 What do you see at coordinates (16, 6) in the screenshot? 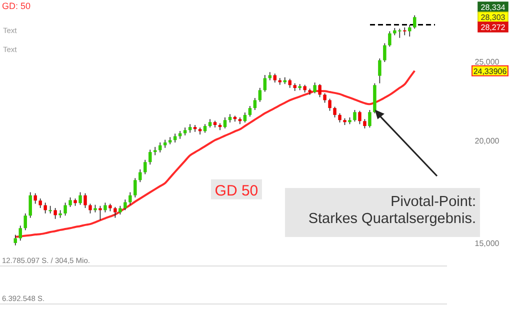
I see `annotation: GD: 50` at bounding box center [16, 6].